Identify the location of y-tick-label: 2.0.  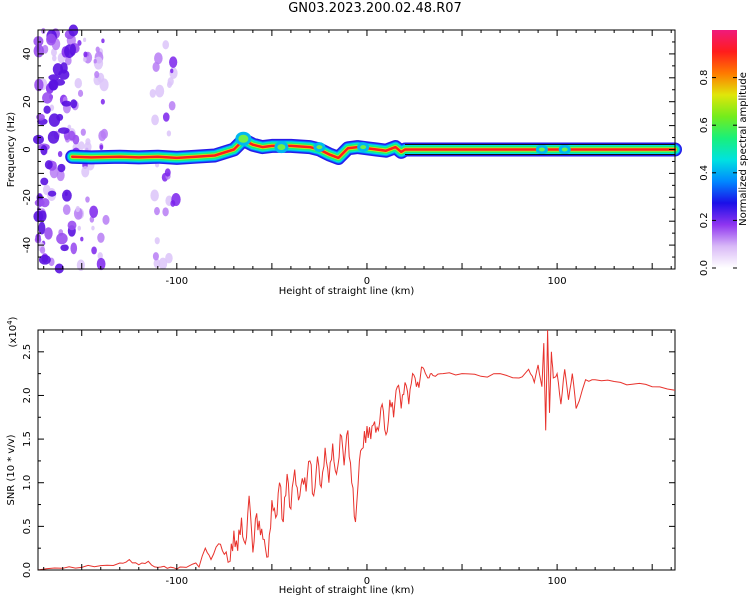
(27, 396).